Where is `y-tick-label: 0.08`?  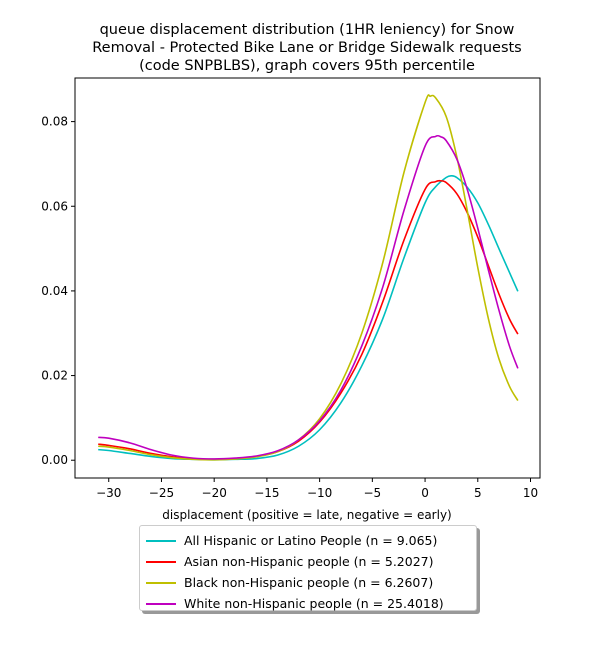 y-tick-label: 0.08 is located at coordinates (54, 122).